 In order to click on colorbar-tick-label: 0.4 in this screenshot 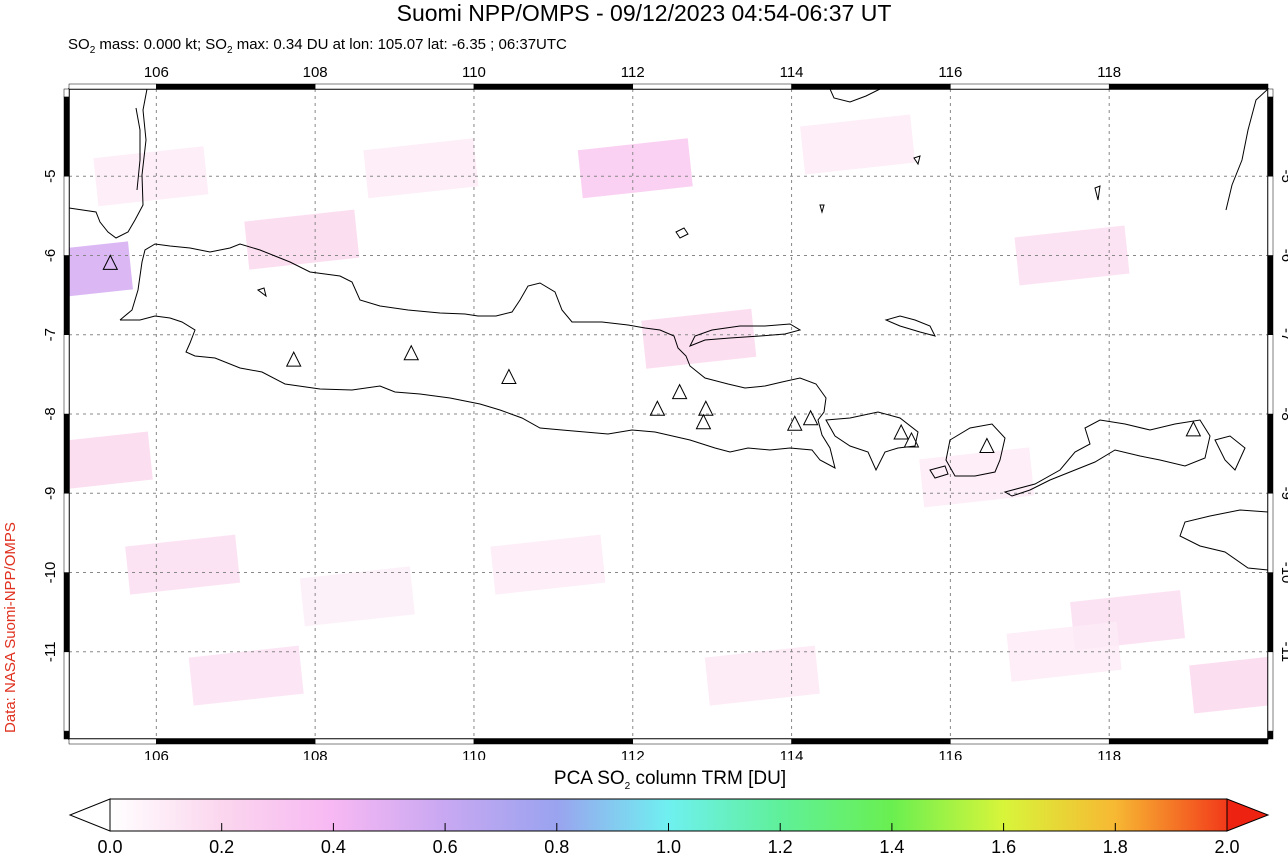, I will do `click(333, 846)`.